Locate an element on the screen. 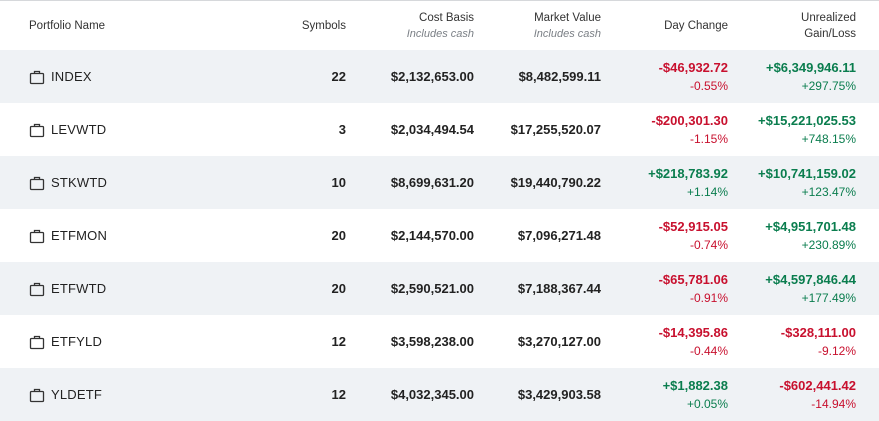 Image resolution: width=879 pixels, height=421 pixels. portfolio-name-cell: YLDETF is located at coordinates (135, 395).